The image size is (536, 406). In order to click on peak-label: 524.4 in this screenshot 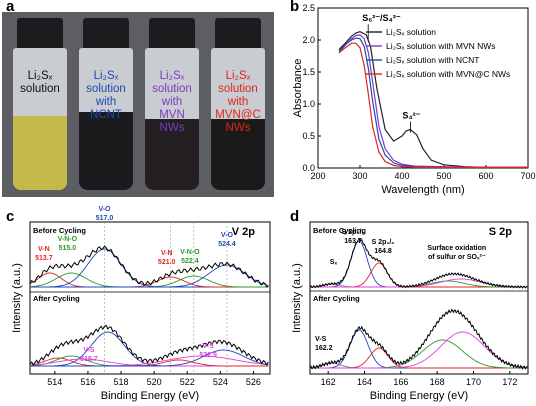, I will do `click(227, 244)`.